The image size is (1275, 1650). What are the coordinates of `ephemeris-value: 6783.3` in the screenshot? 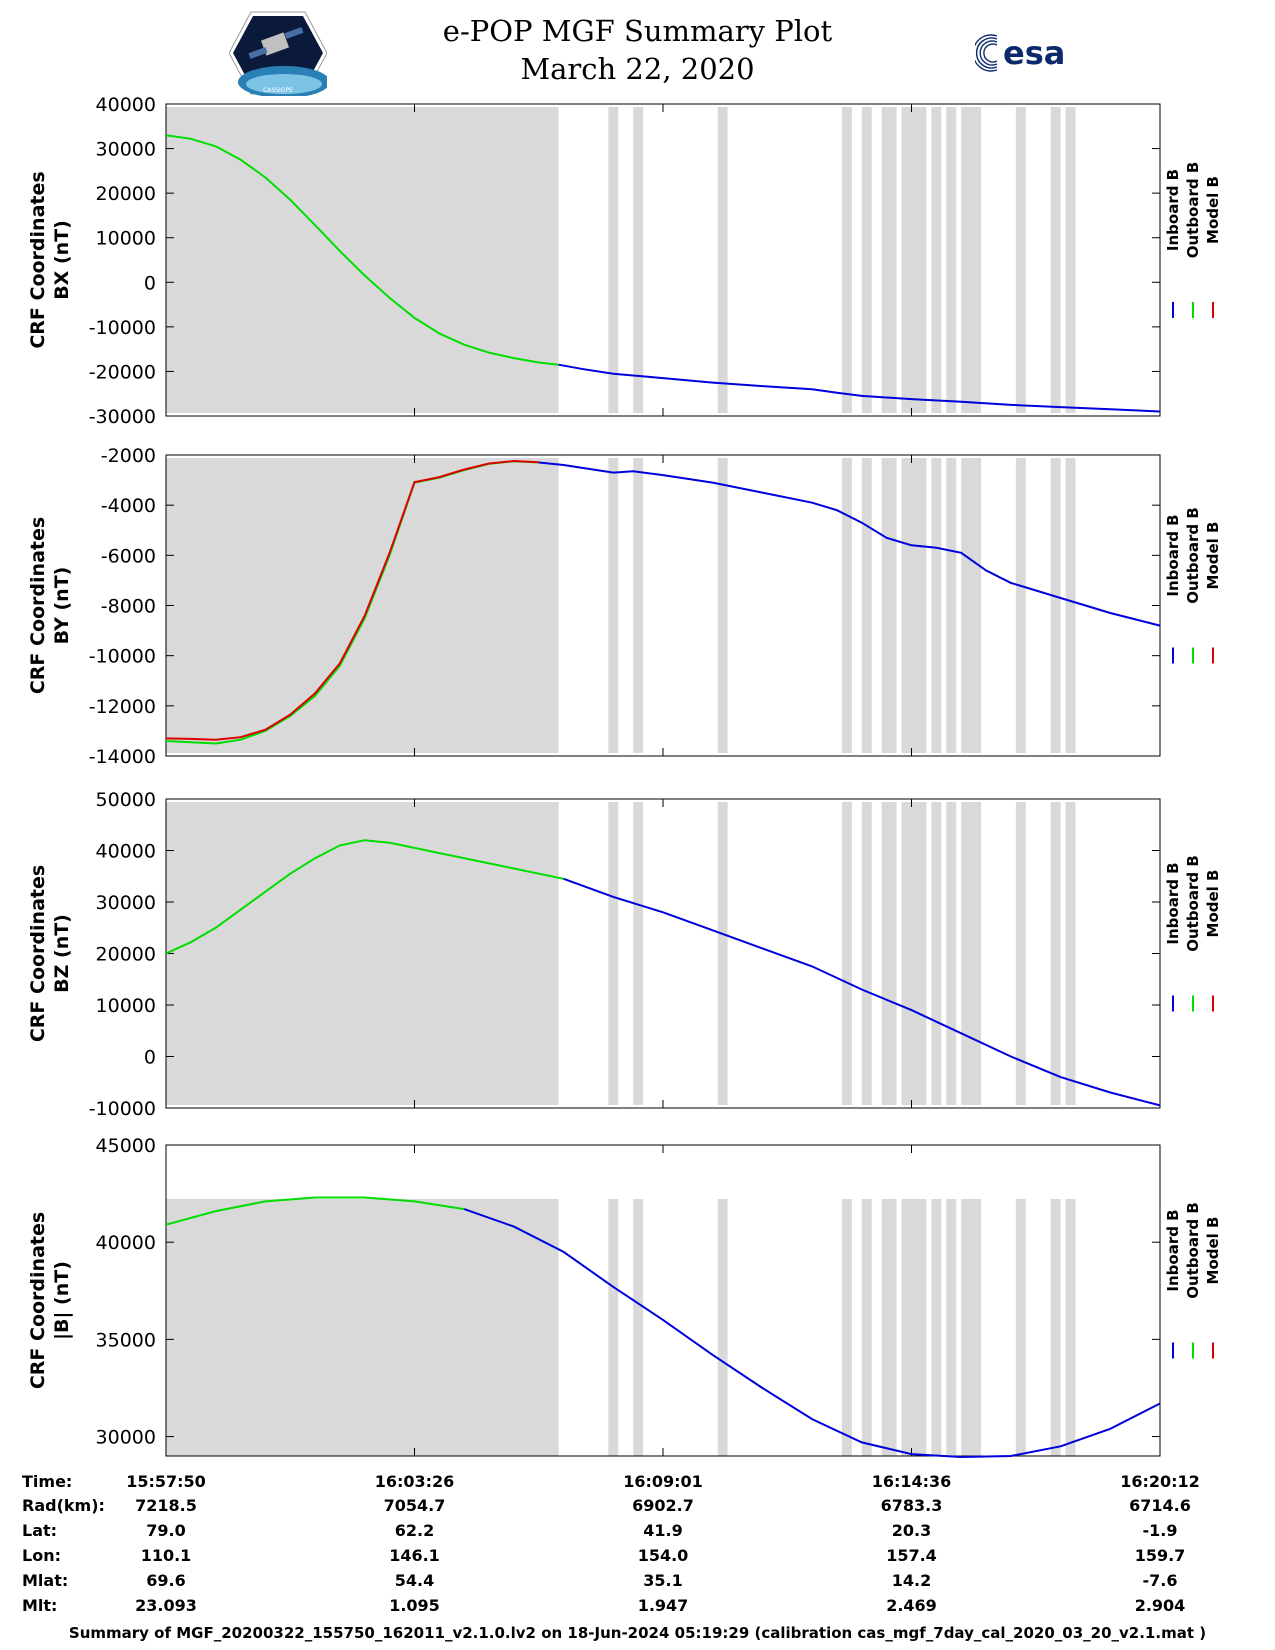 It's located at (911, 1505).